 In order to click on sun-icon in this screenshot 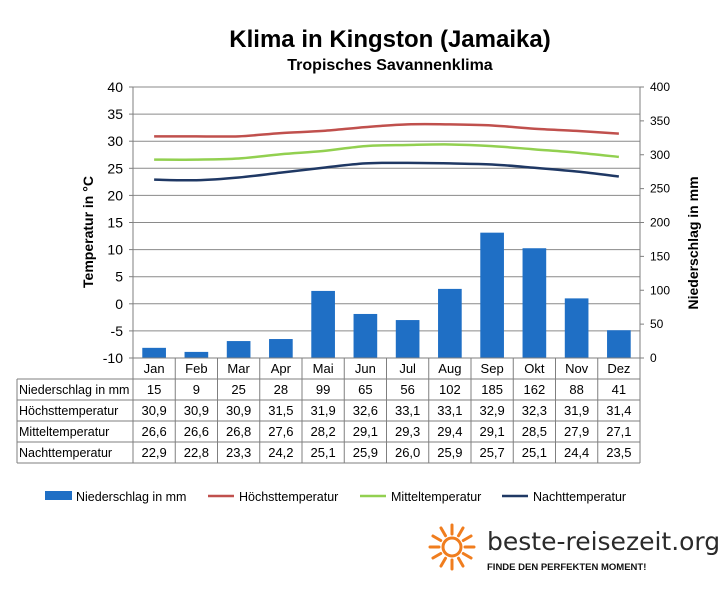, I will do `click(452, 547)`.